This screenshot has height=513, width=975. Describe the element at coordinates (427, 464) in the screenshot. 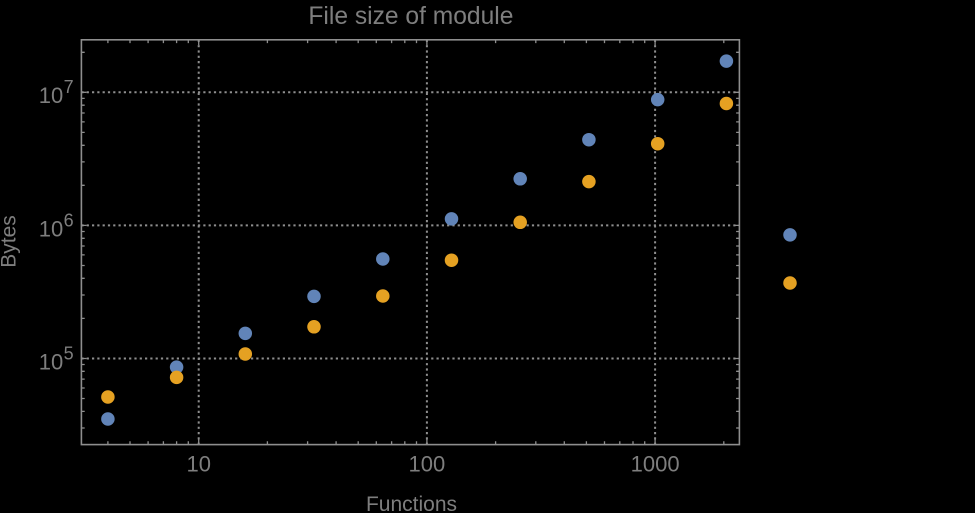

I see `svg-text: 100` at that location.